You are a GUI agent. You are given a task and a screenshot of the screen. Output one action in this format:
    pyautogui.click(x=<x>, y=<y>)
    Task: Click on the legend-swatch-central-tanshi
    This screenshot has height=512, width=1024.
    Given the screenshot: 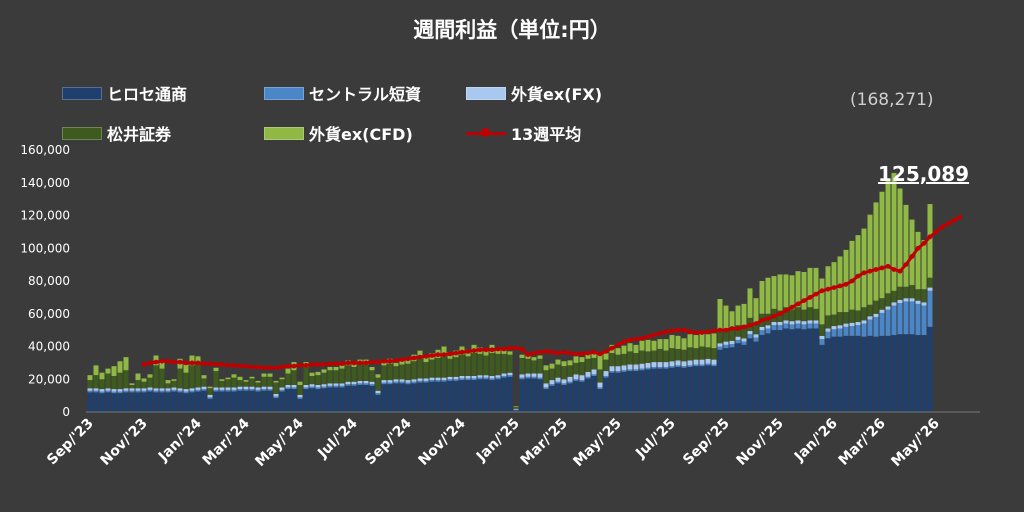 What is the action you would take?
    pyautogui.click(x=284, y=93)
    